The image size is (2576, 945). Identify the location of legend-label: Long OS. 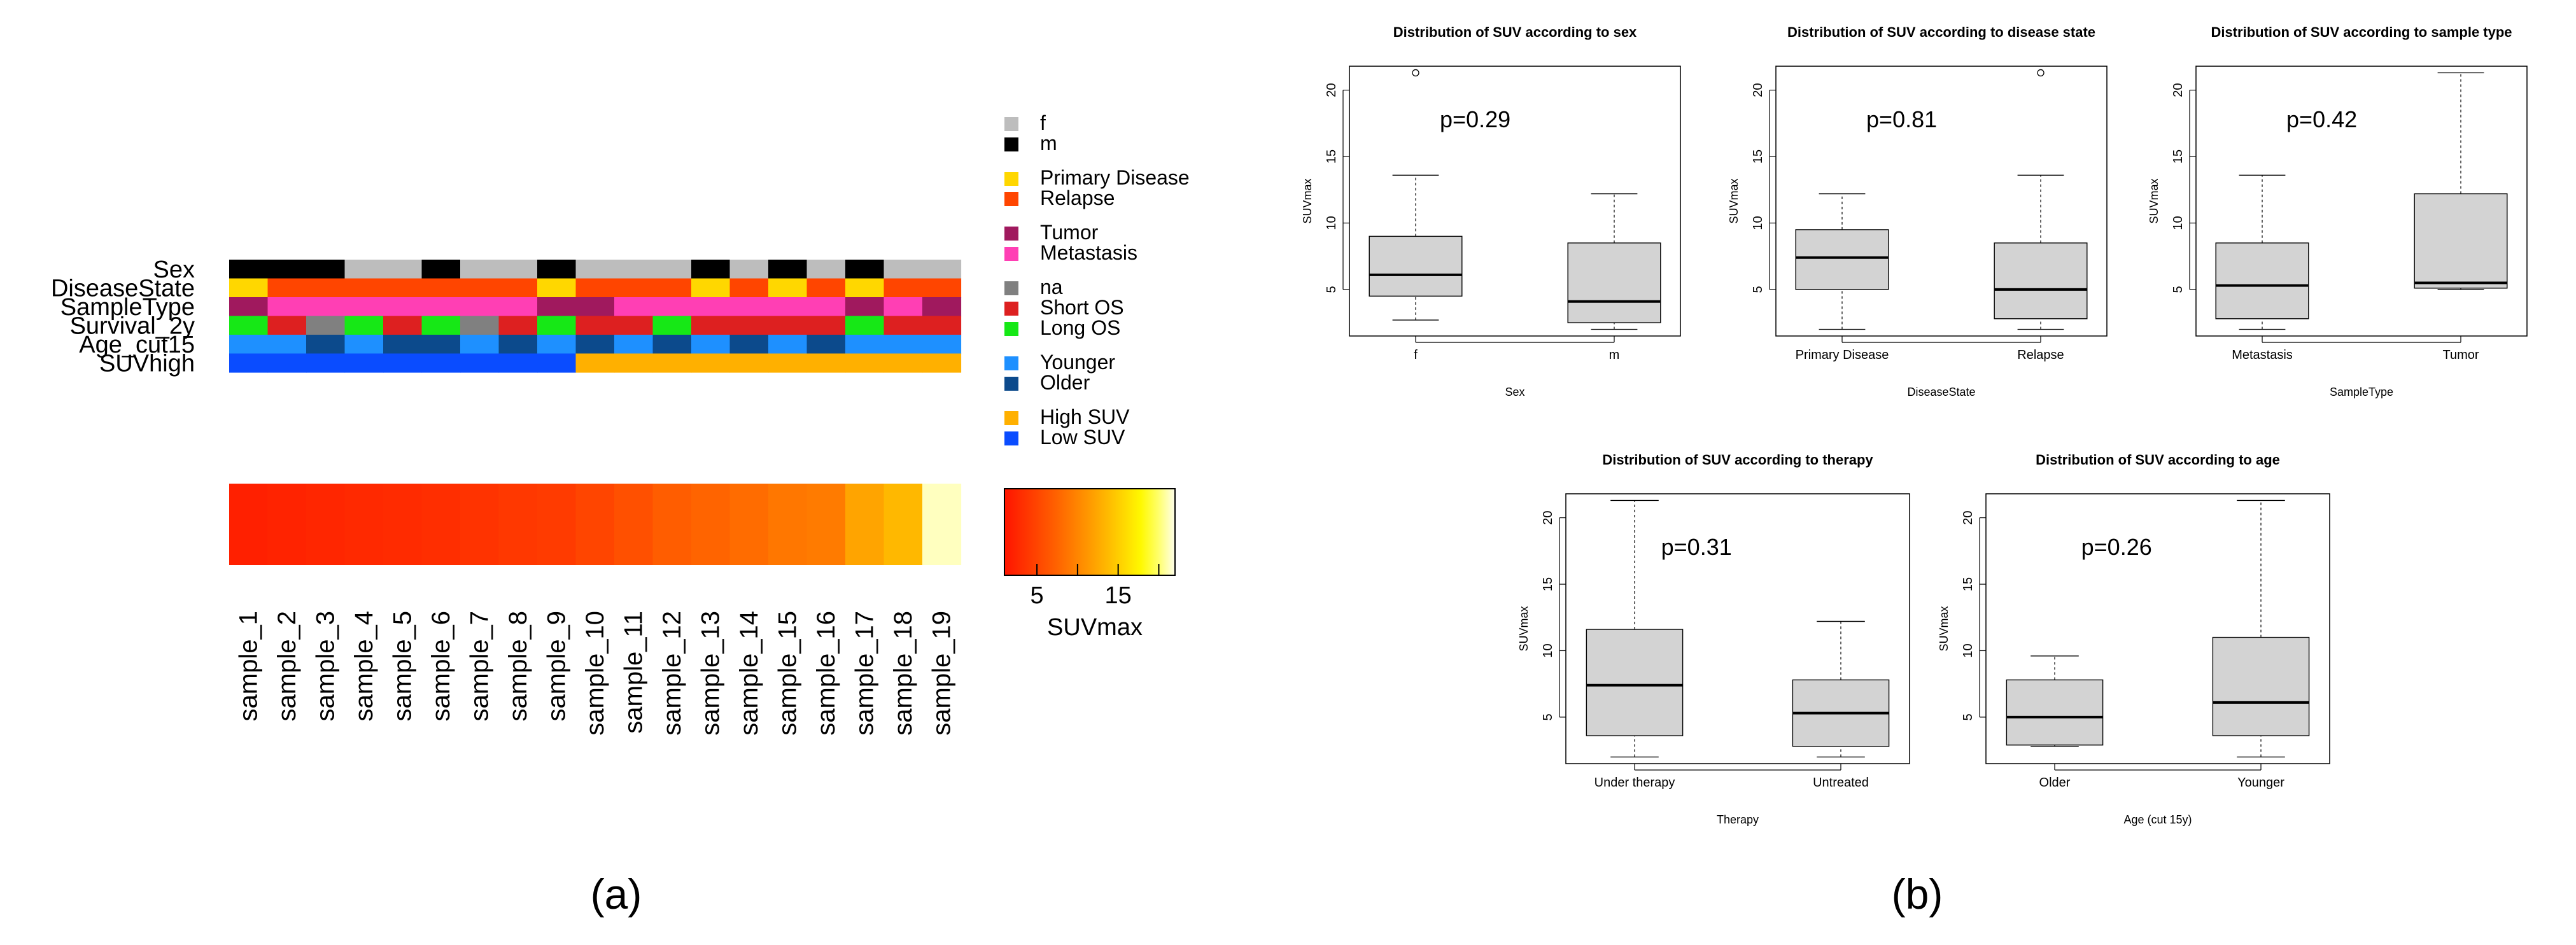
(1080, 327).